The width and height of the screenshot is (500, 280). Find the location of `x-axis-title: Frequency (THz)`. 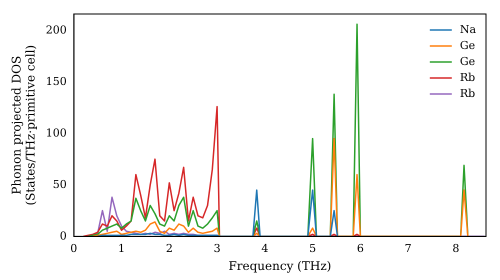

x-axis-title: Frequency (THz) is located at coordinates (280, 265).